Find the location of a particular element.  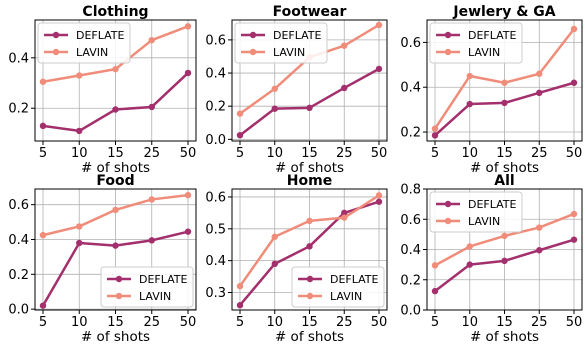

panel-title: All is located at coordinates (504, 181).